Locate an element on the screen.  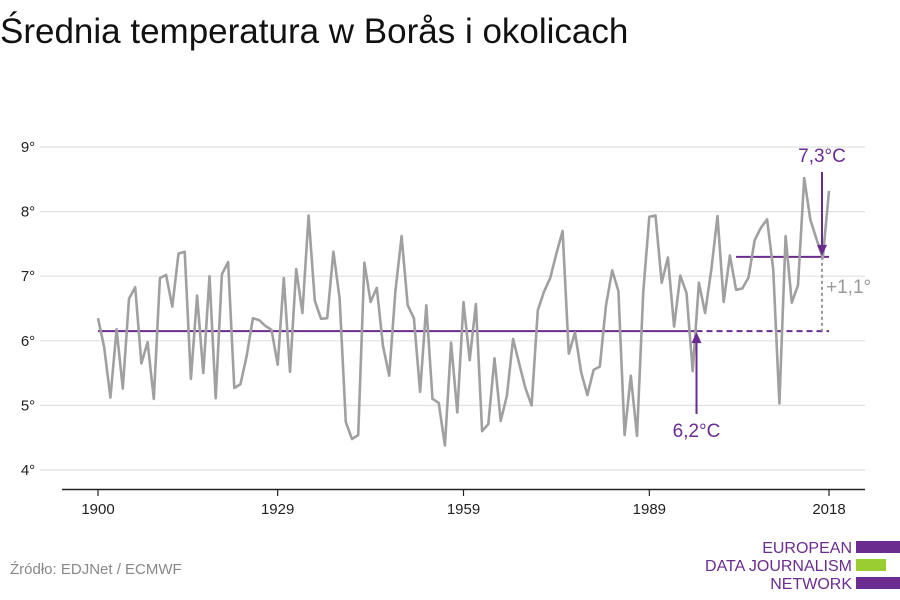
arrow-down-head is located at coordinates (822, 250).